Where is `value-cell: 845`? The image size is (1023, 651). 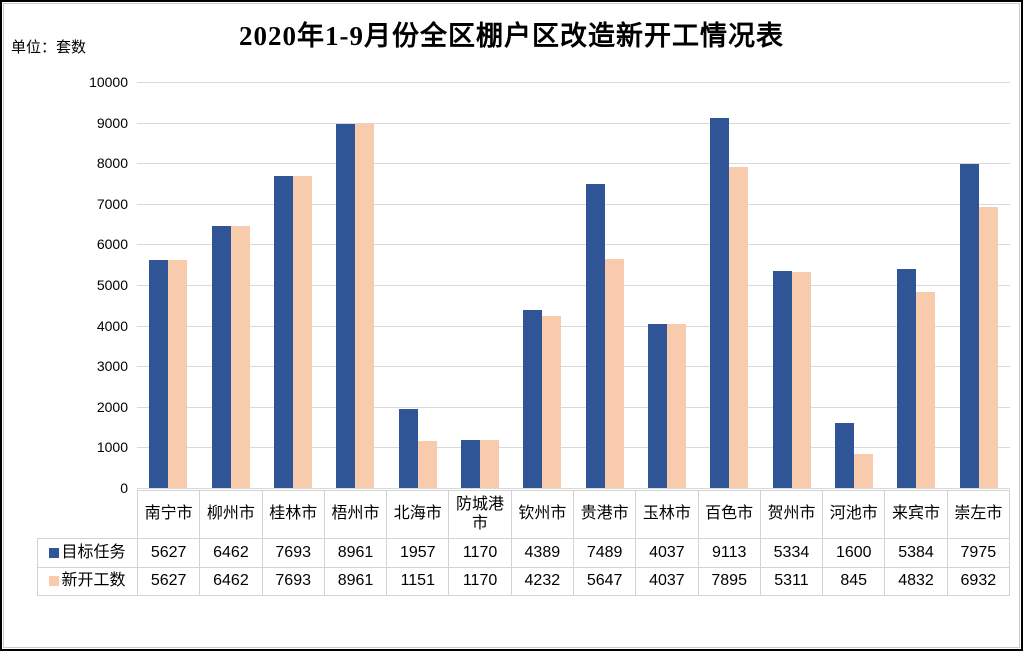
value-cell: 845 is located at coordinates (854, 581).